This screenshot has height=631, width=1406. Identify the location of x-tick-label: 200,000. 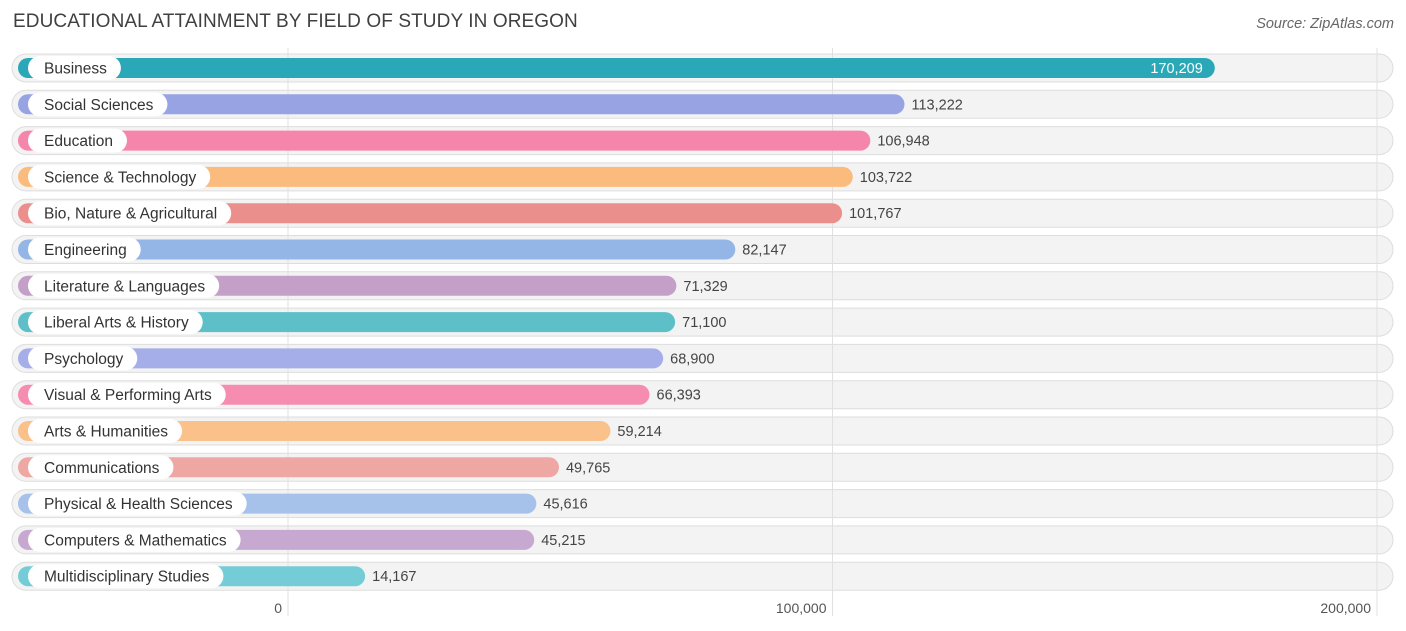
(1345, 608).